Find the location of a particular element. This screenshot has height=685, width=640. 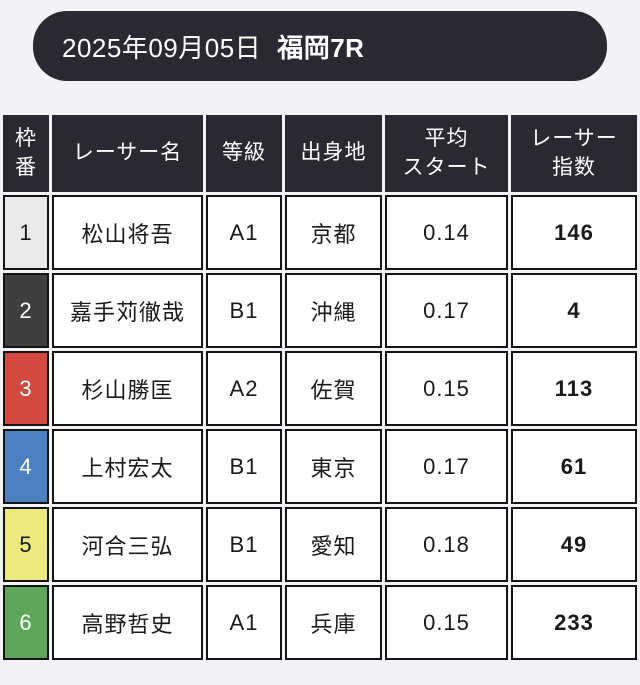

racer-row-5: 5 河合三弘 B1 愛知 0.18 49 is located at coordinates (320, 544).